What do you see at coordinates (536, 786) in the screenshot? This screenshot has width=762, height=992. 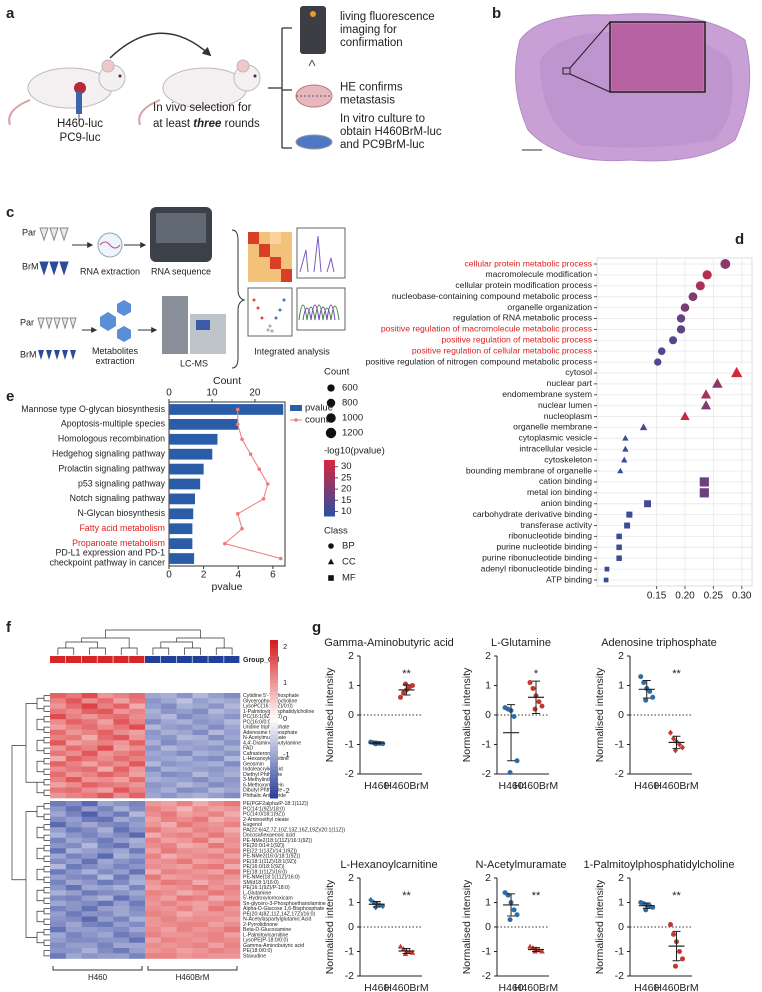 I see `x-tick-label: H460BrM` at bounding box center [536, 786].